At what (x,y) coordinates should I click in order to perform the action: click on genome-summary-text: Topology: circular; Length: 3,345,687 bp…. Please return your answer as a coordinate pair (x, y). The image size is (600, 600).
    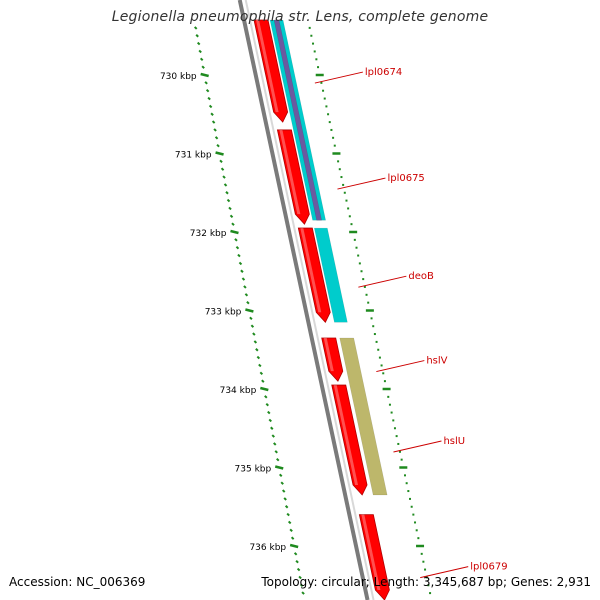
    Looking at the image, I should click on (426, 582).